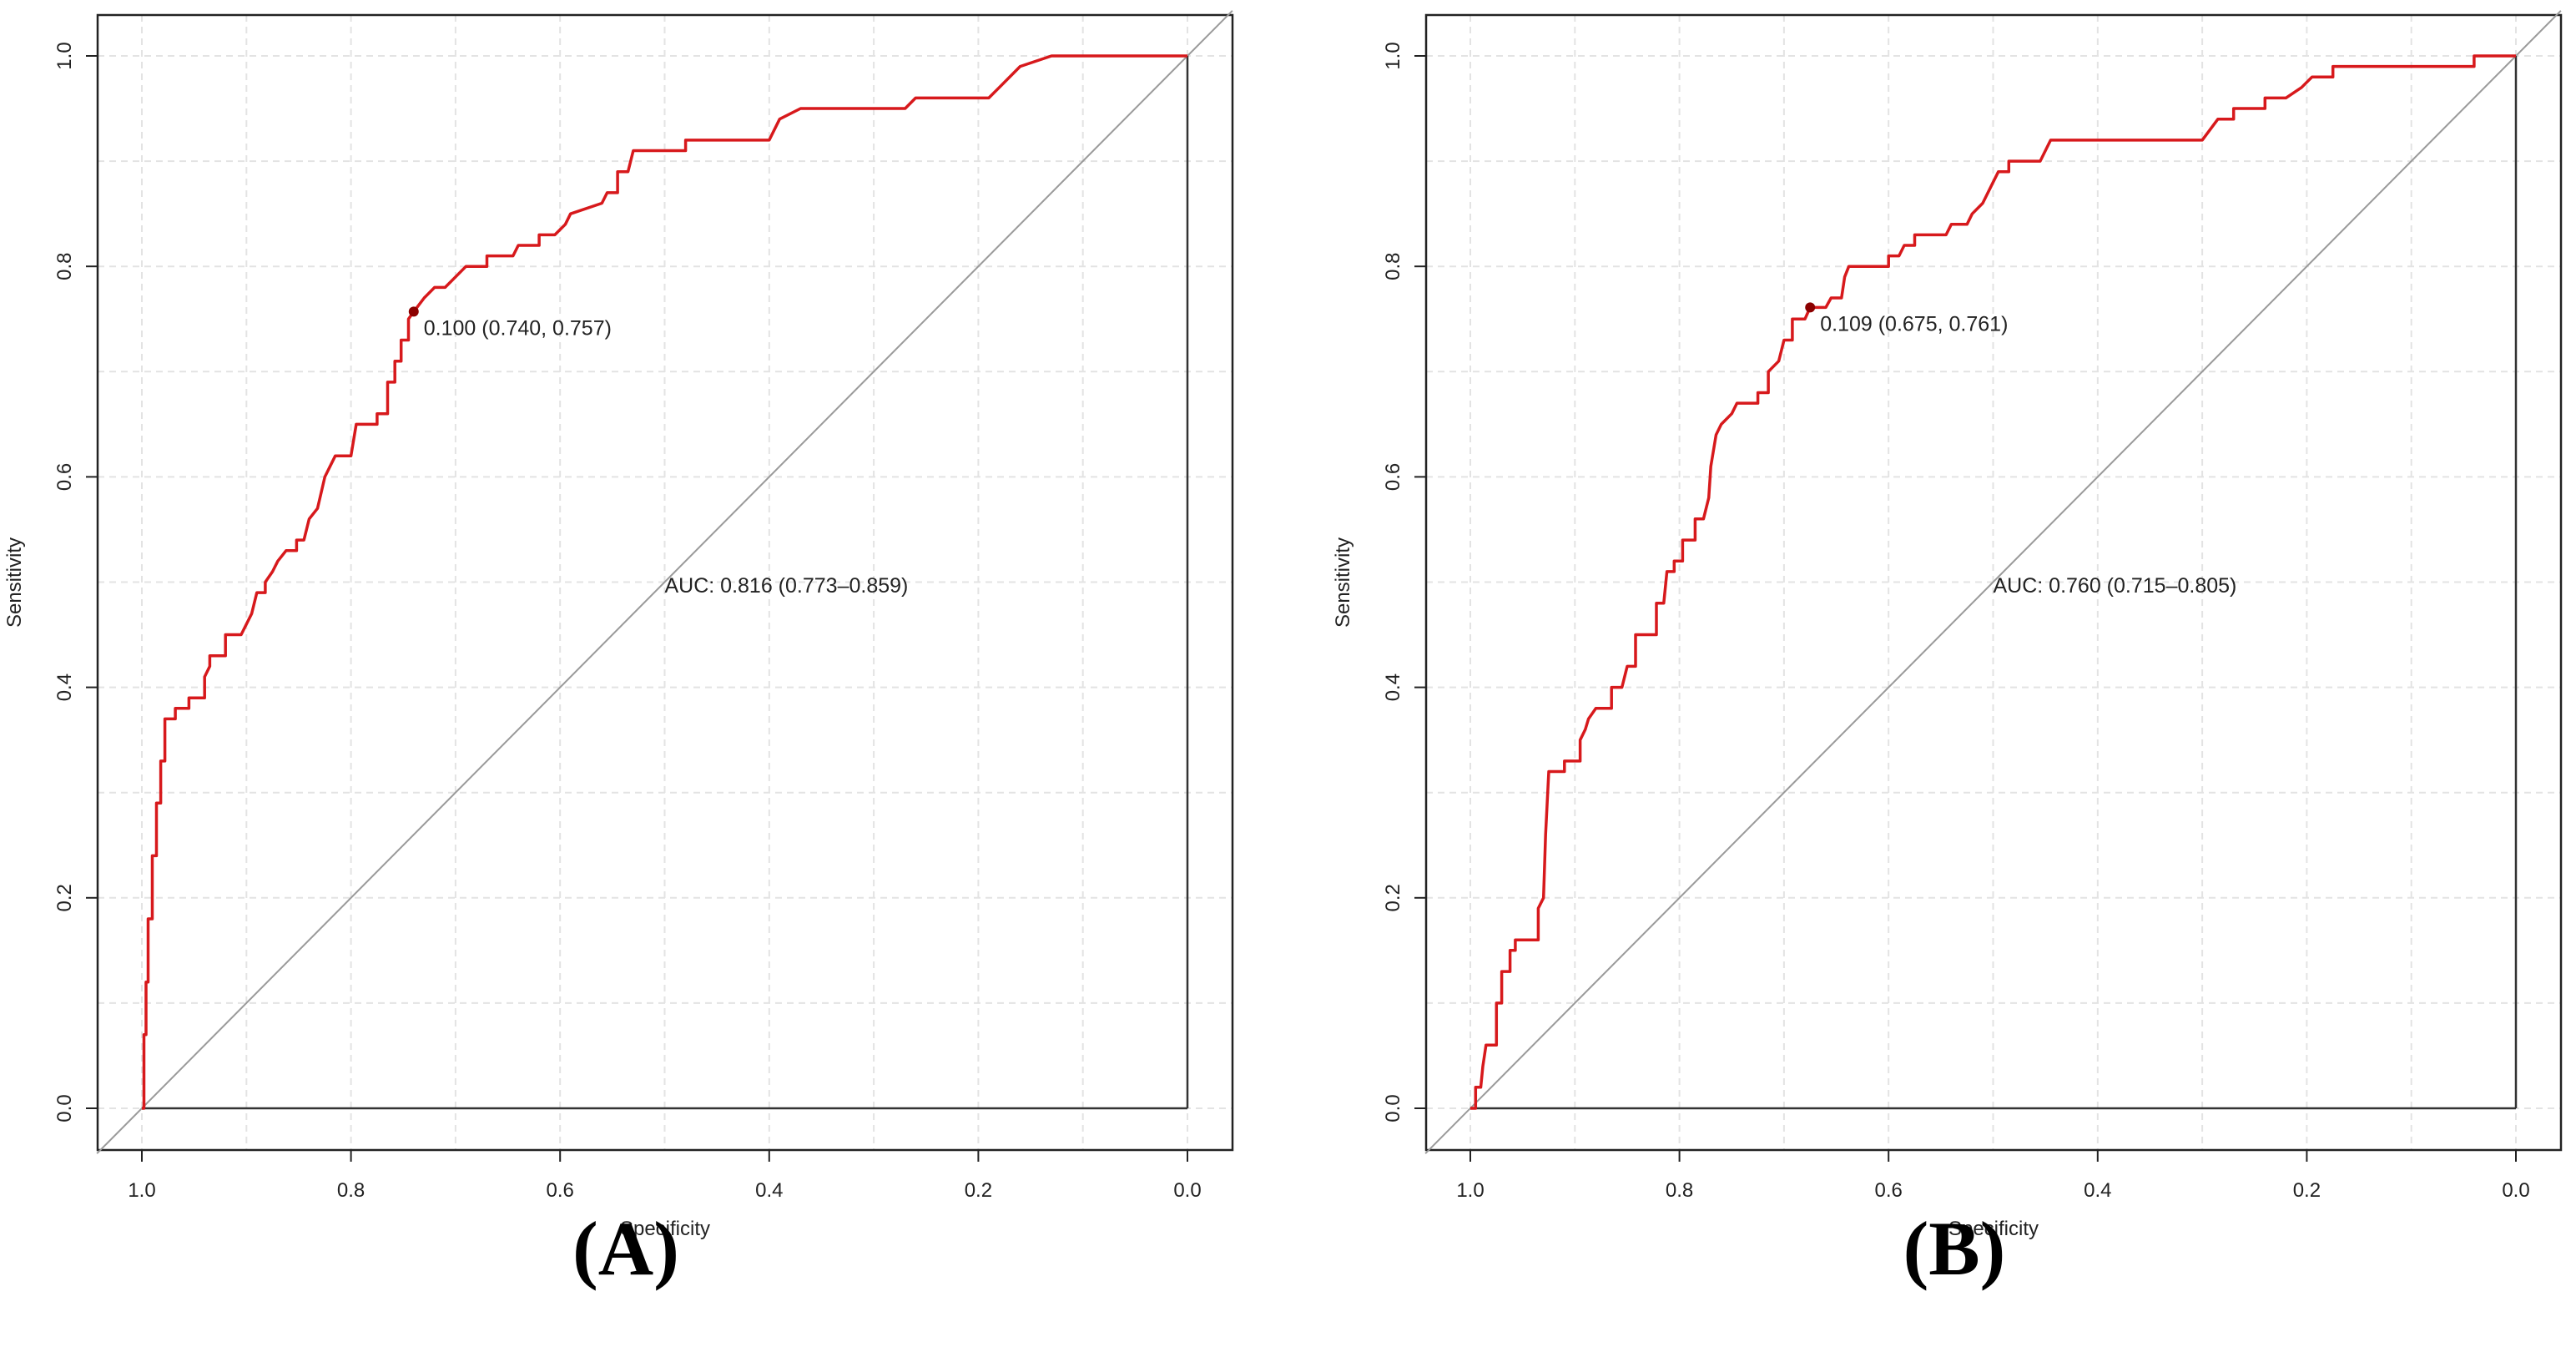  I want to click on panel-label-b: (B), so click(1955, 1248).